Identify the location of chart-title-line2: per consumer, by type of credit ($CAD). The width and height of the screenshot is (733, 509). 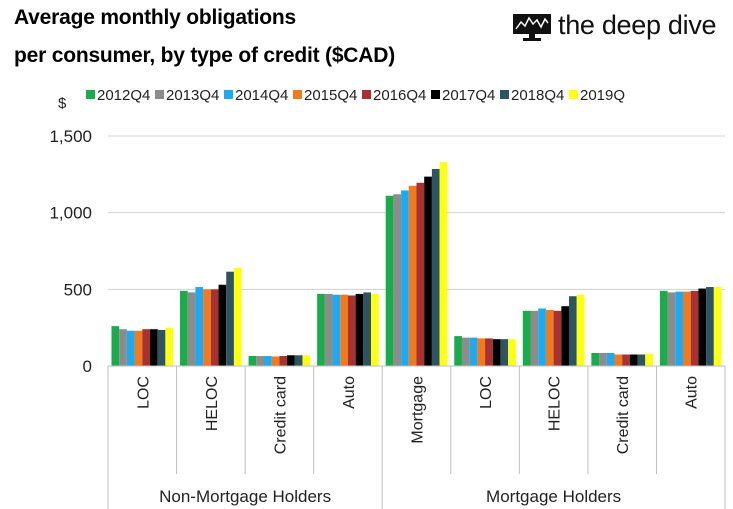
(204, 55).